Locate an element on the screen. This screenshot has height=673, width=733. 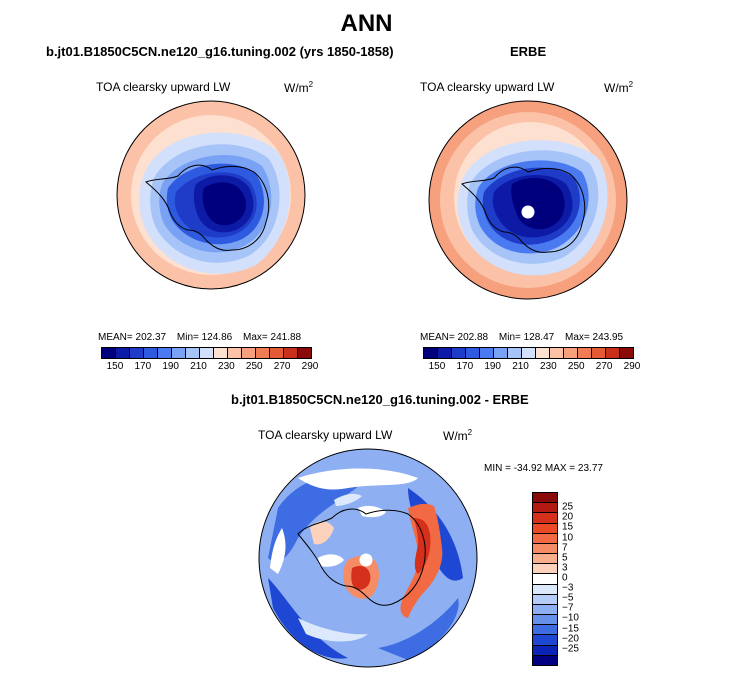
colorbar-tick-label: 15 is located at coordinates (568, 527).